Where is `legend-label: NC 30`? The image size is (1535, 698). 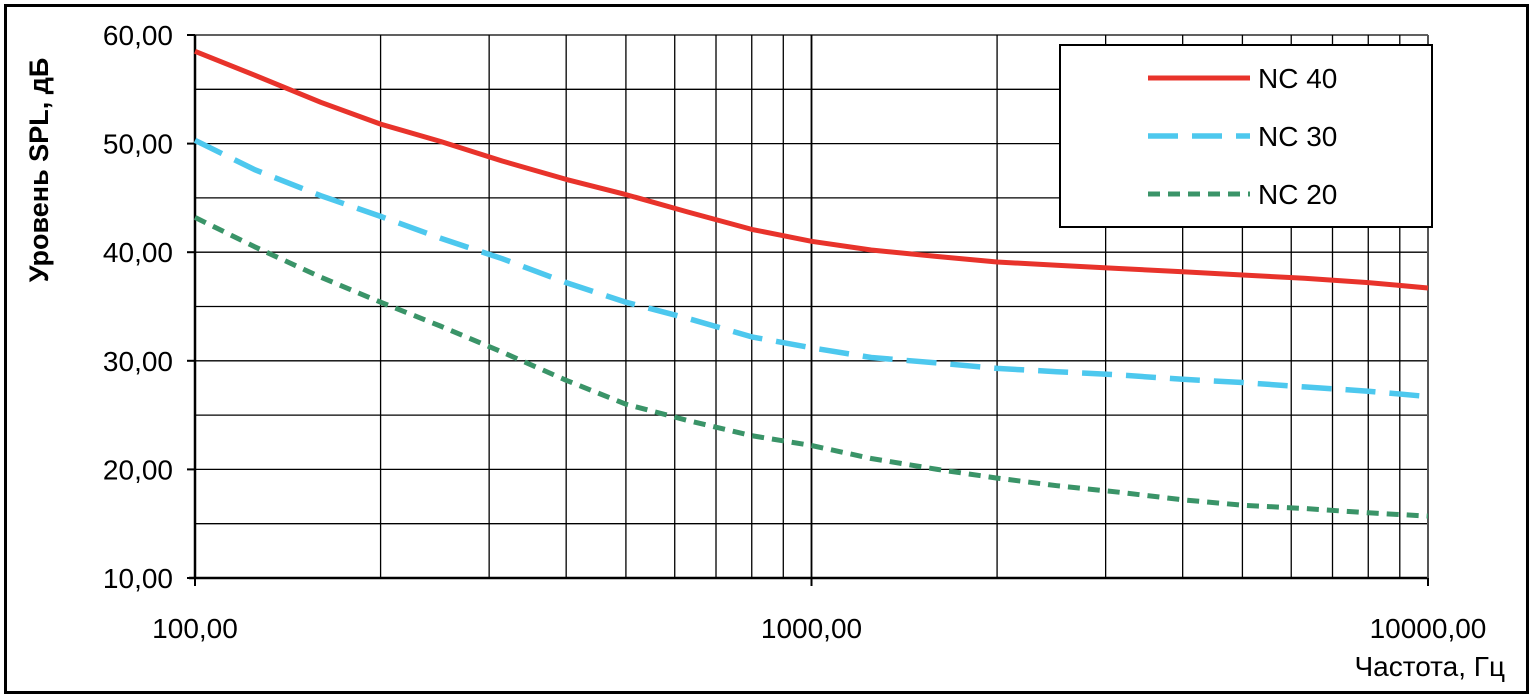
legend-label: NC 30 is located at coordinates (1297, 136).